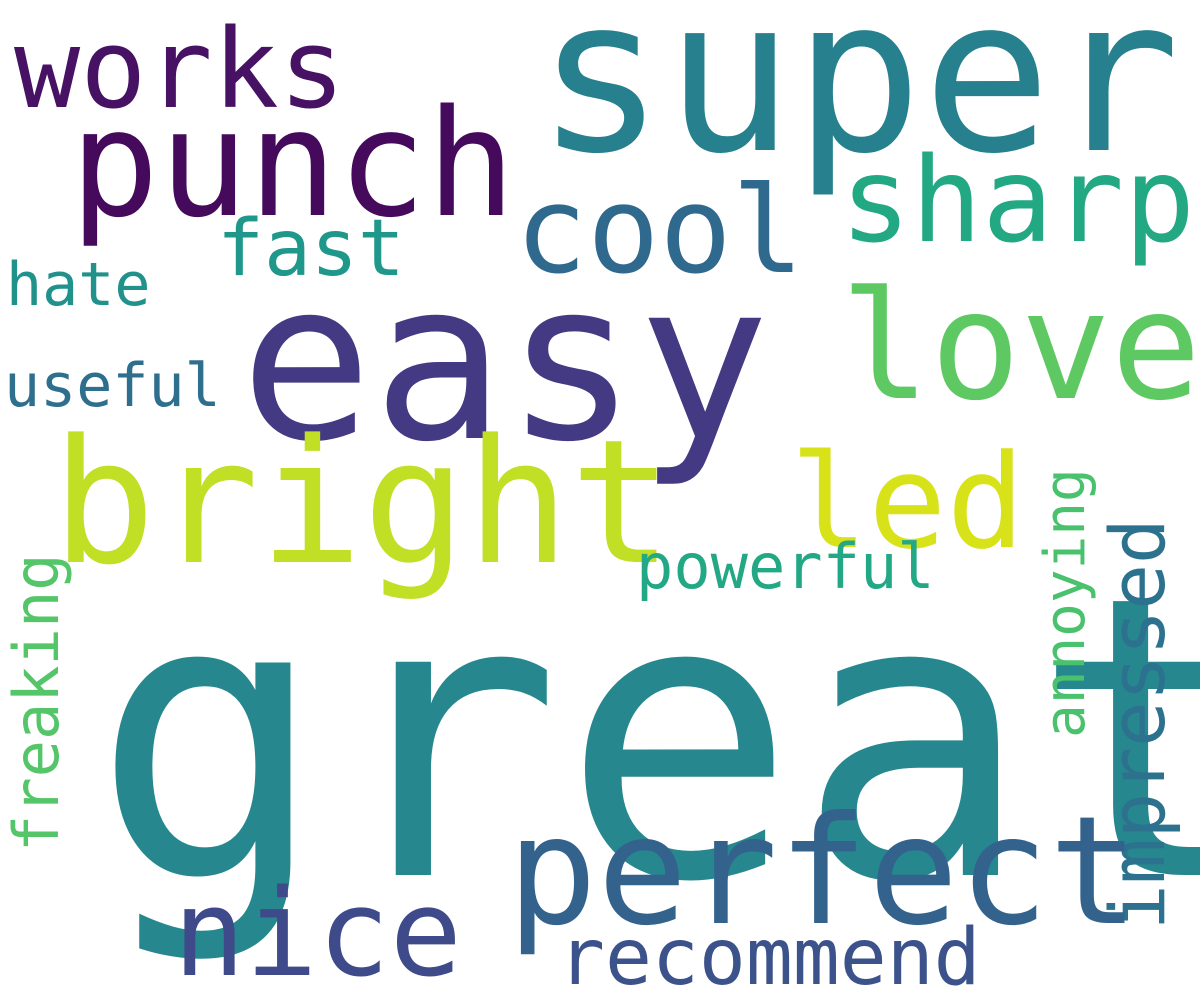 The width and height of the screenshot is (1200, 1004). I want to click on word-fast: fast, so click(311, 249).